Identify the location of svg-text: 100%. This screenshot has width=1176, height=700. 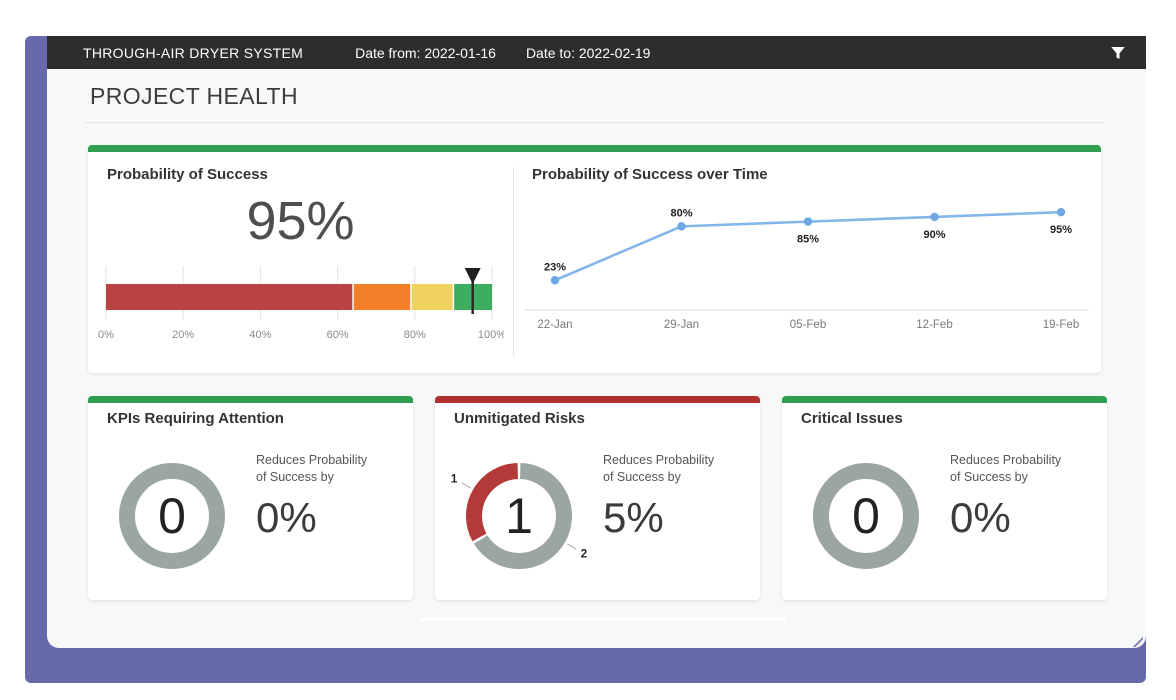
(491, 335).